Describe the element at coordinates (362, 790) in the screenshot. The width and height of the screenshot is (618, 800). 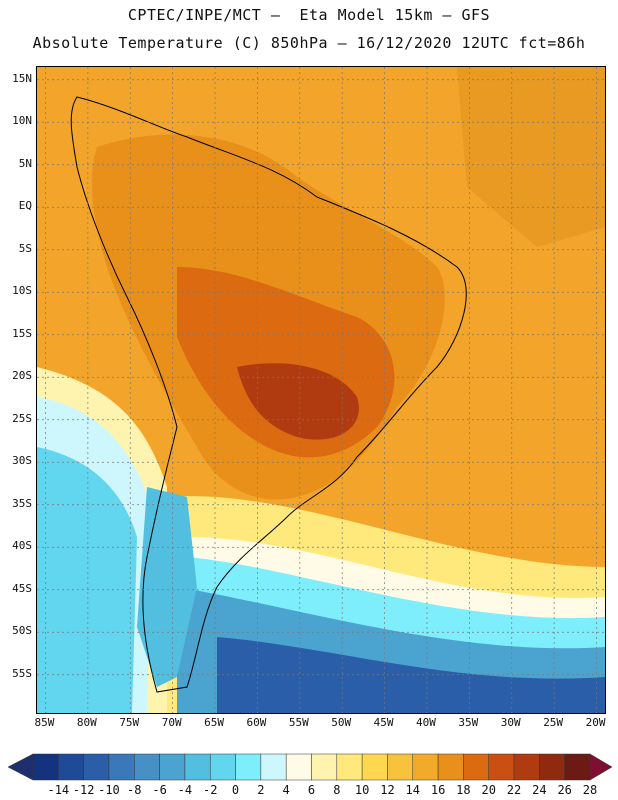
I see `colorbar-label: 10` at that location.